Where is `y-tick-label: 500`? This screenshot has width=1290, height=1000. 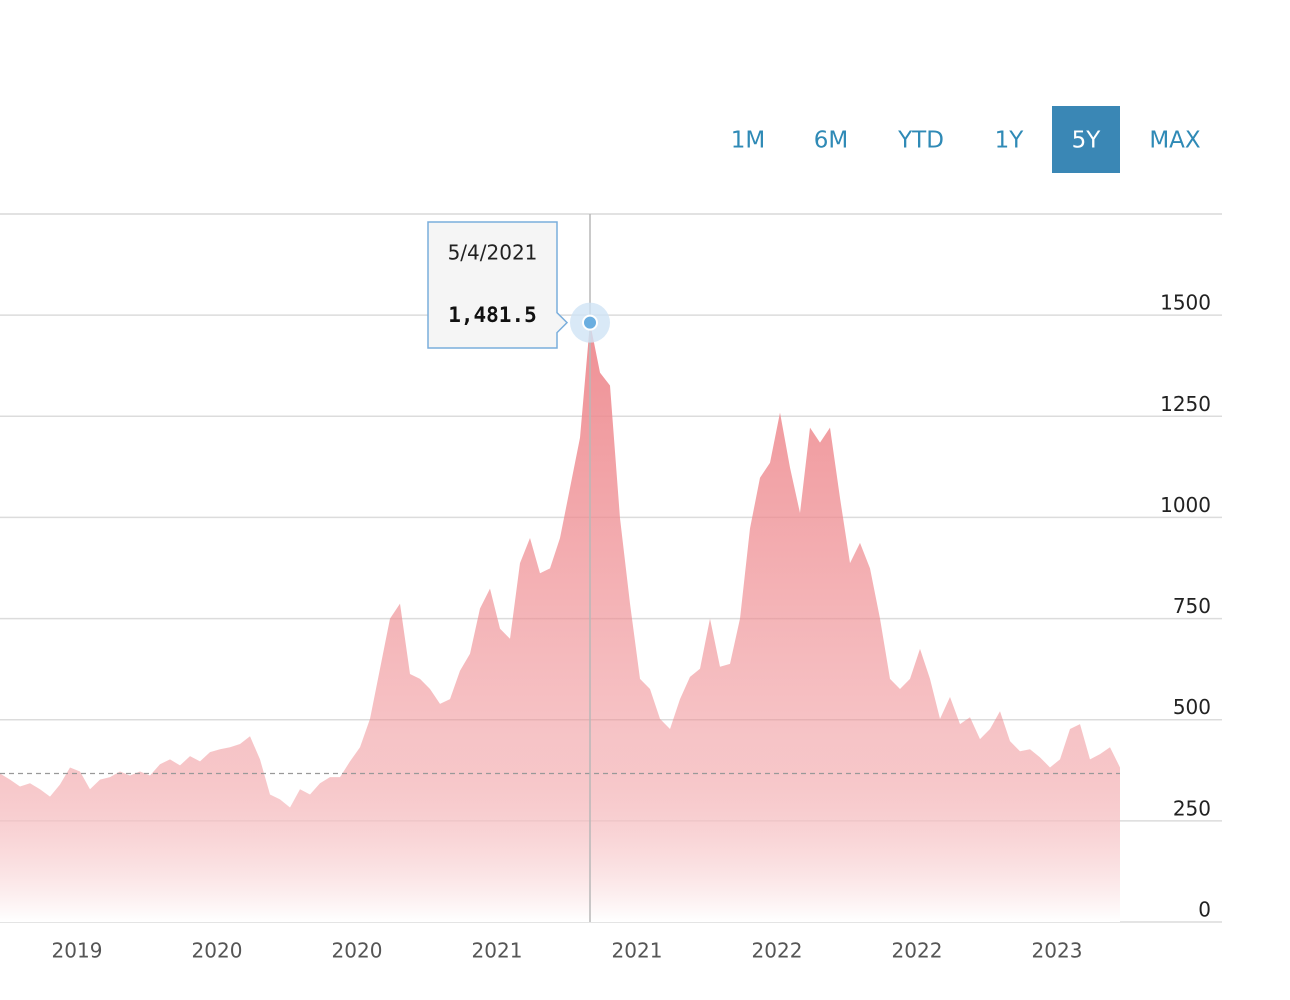 y-tick-label: 500 is located at coordinates (1192, 707).